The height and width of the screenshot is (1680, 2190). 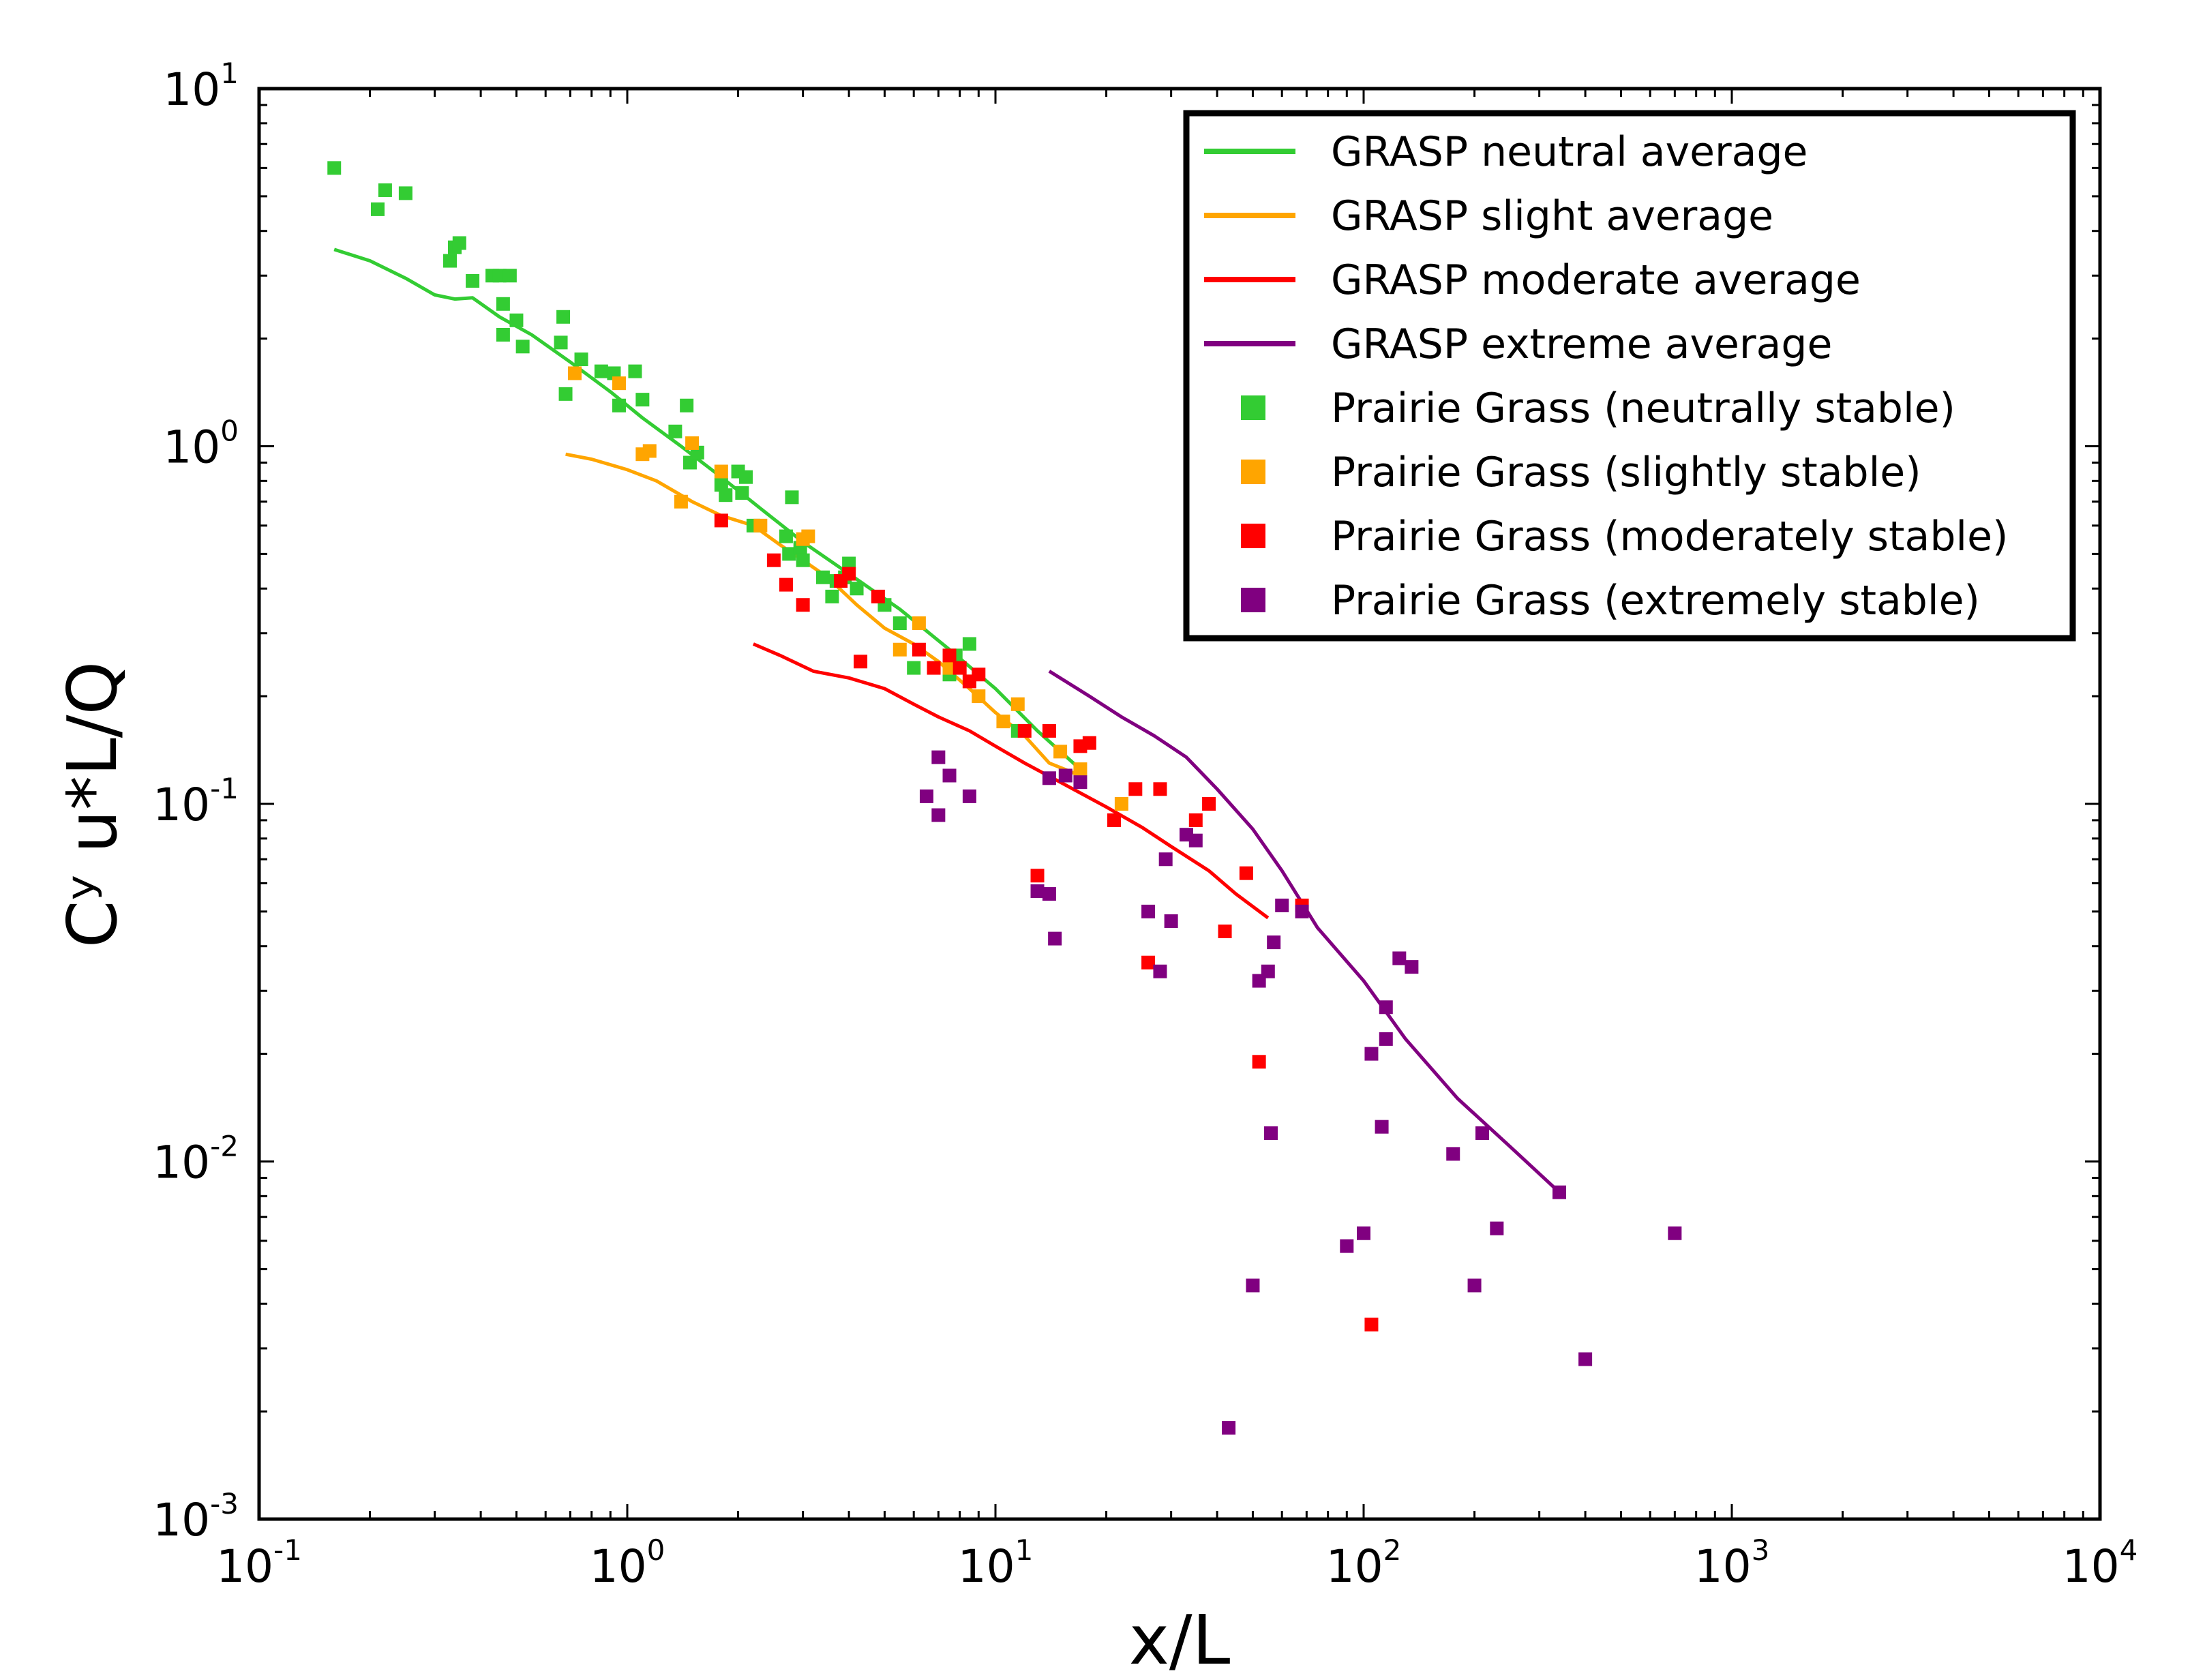 I want to click on x-tick-label: 10⁴, so click(x=2100, y=1563).